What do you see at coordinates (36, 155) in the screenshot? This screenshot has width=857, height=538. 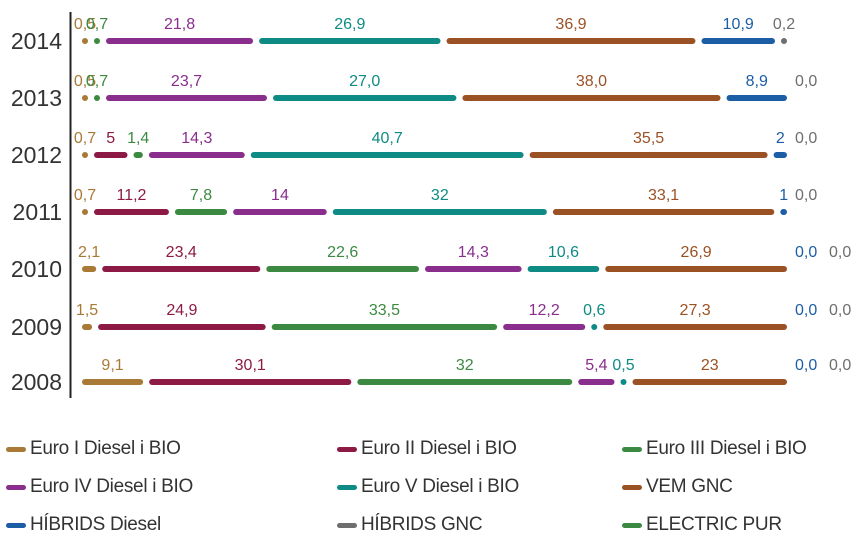 I see `y-tick-label: 2012` at bounding box center [36, 155].